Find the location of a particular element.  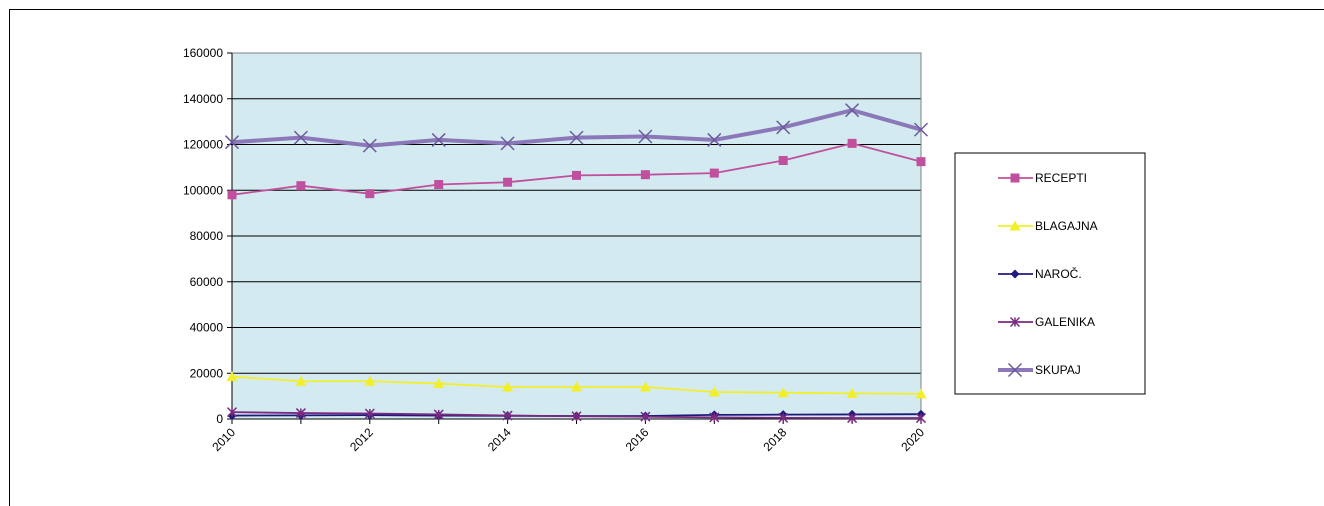

legend-label-recepti: RECEPTI is located at coordinates (1061, 178).